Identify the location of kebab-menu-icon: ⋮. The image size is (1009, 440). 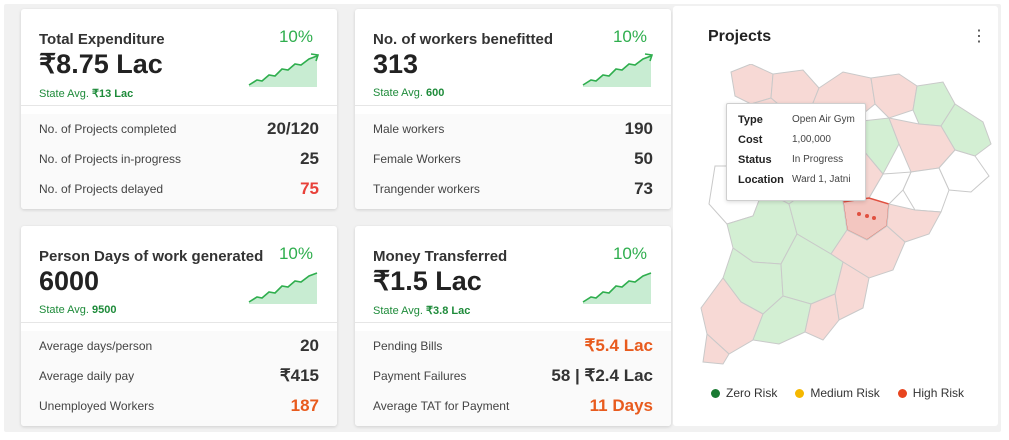
(979, 36).